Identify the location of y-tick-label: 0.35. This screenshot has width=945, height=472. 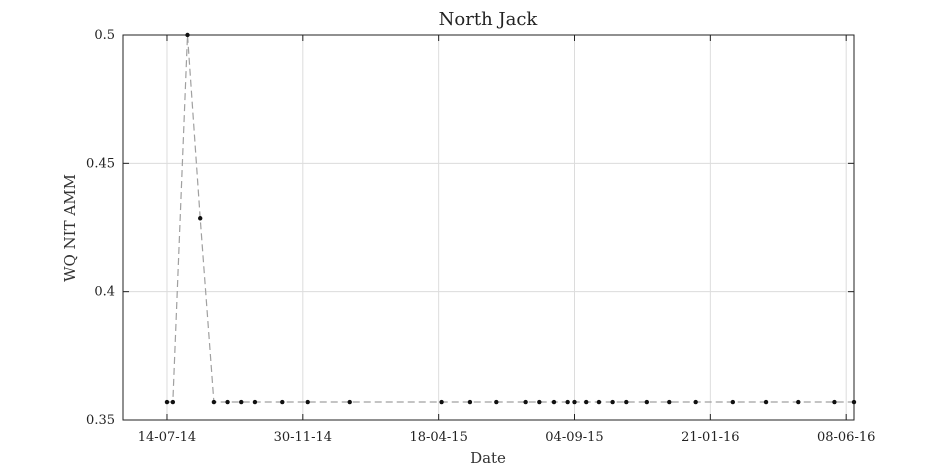
(100, 420).